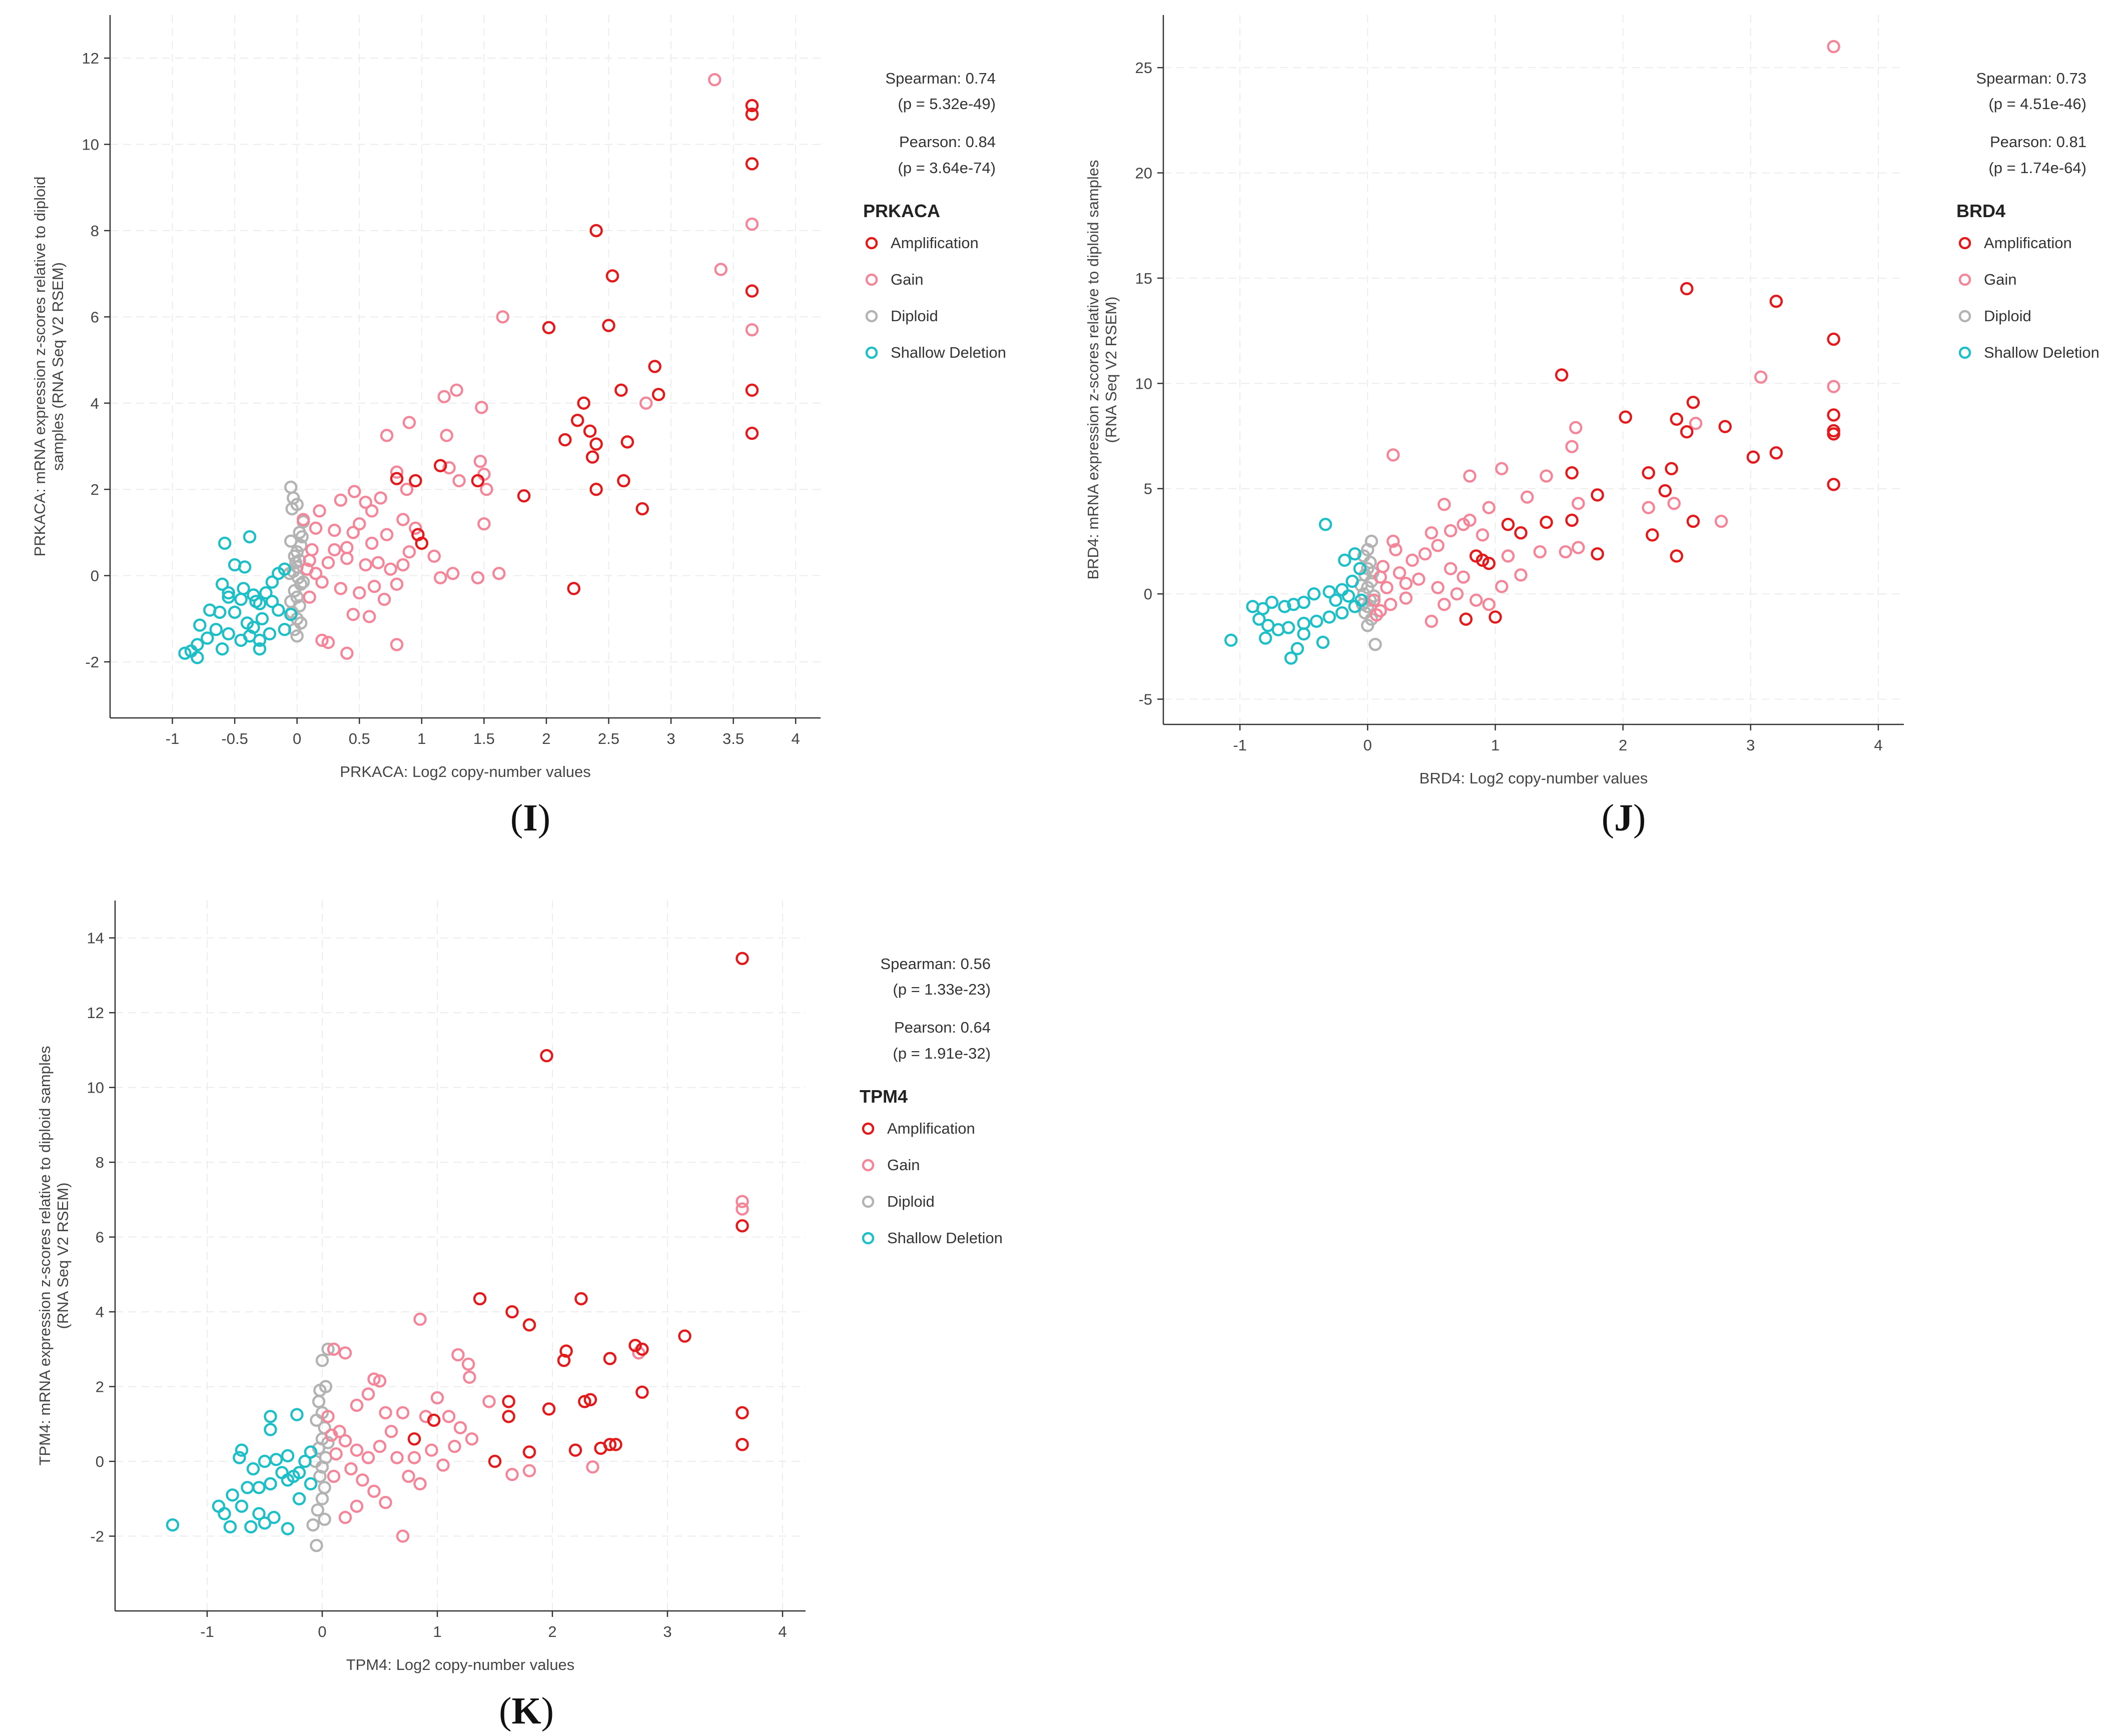  What do you see at coordinates (207, 1632) in the screenshot?
I see `x-tick-label: -1` at bounding box center [207, 1632].